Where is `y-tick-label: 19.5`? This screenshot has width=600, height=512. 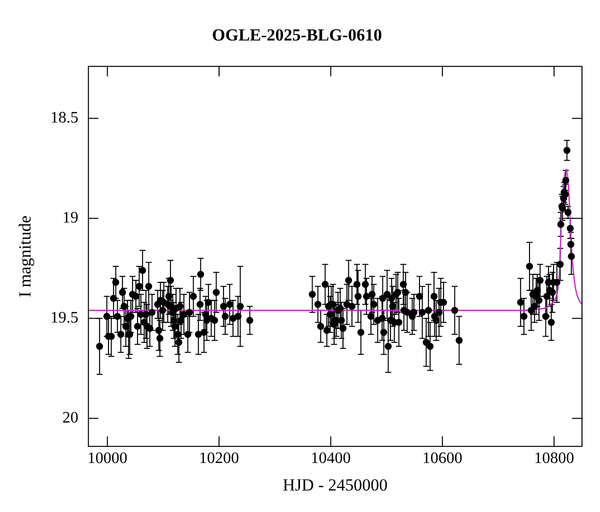 y-tick-label: 19.5 is located at coordinates (64, 318).